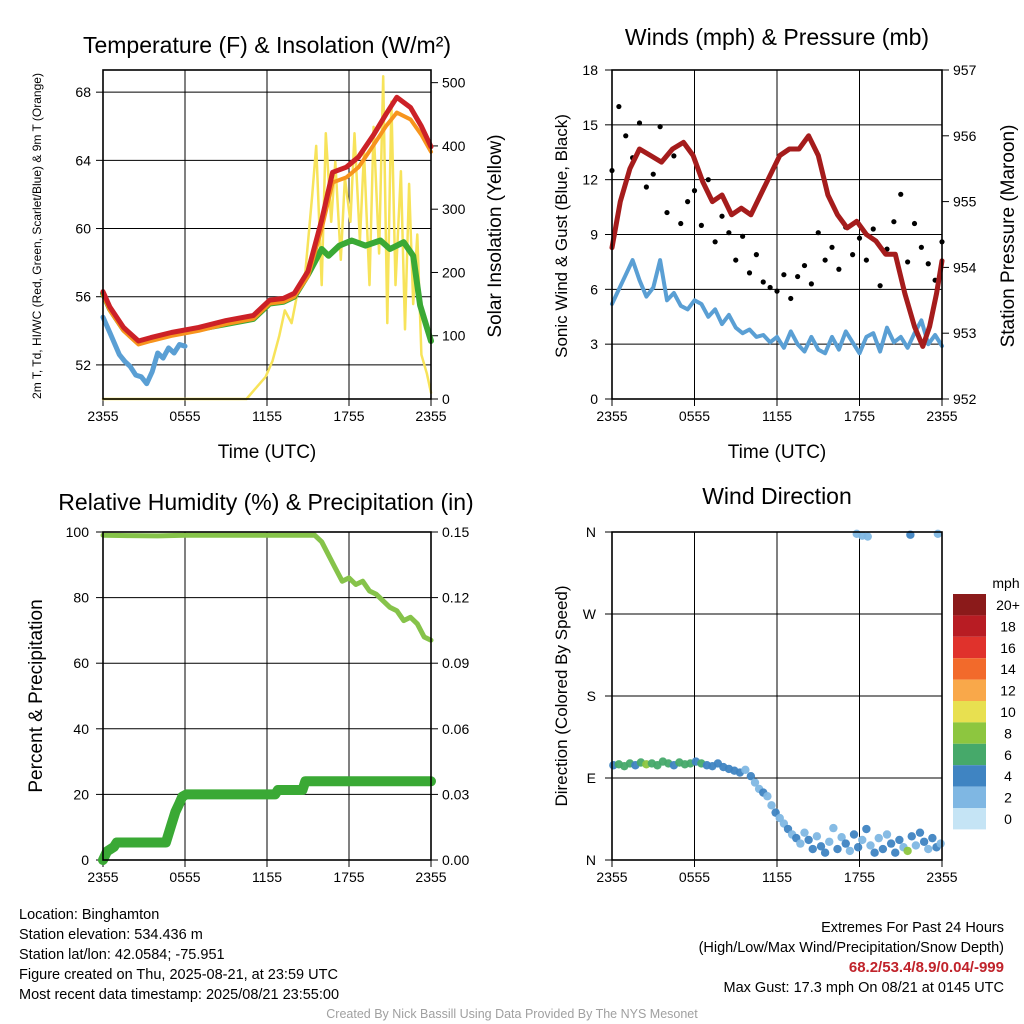 The height and width of the screenshot is (1024, 1024). I want to click on colorbar-label: 6, so click(1008, 755).